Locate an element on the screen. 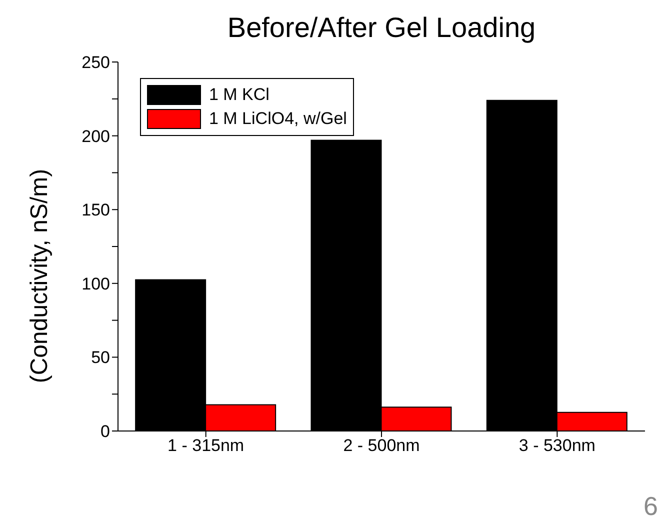 The image size is (666, 522). legend-label: 1 M KCl is located at coordinates (239, 95).